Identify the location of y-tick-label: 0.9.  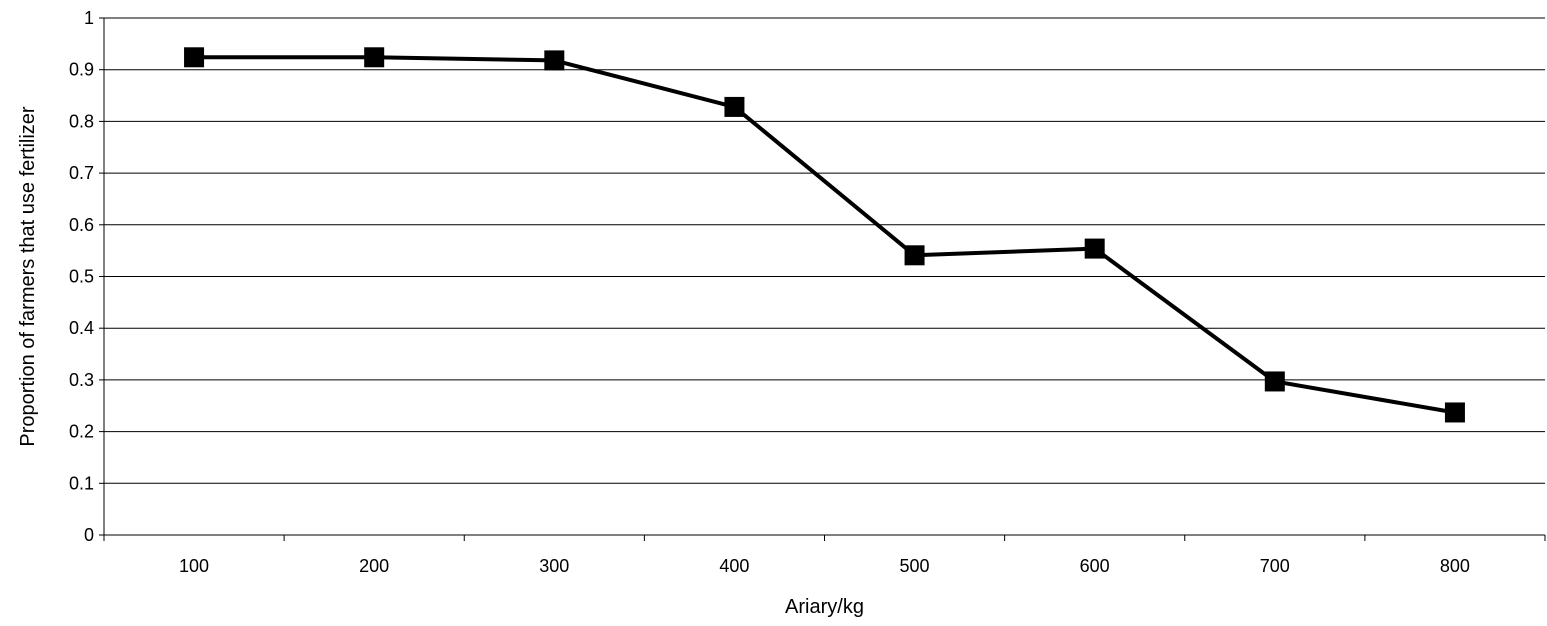
(81, 70).